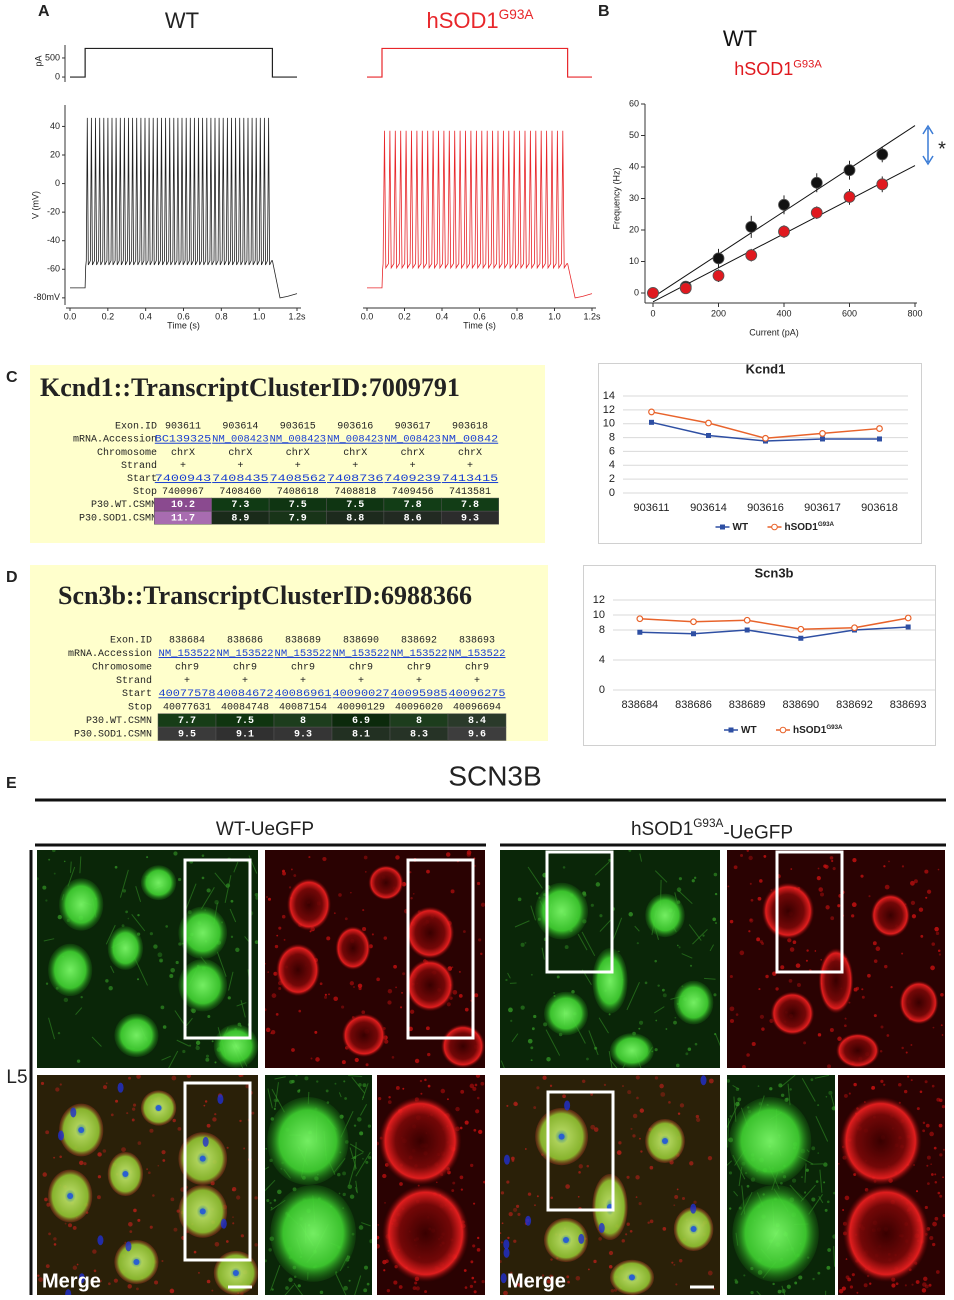 The height and width of the screenshot is (1300, 954). What do you see at coordinates (419, 721) in the screenshot?
I see `table-cell: 8` at bounding box center [419, 721].